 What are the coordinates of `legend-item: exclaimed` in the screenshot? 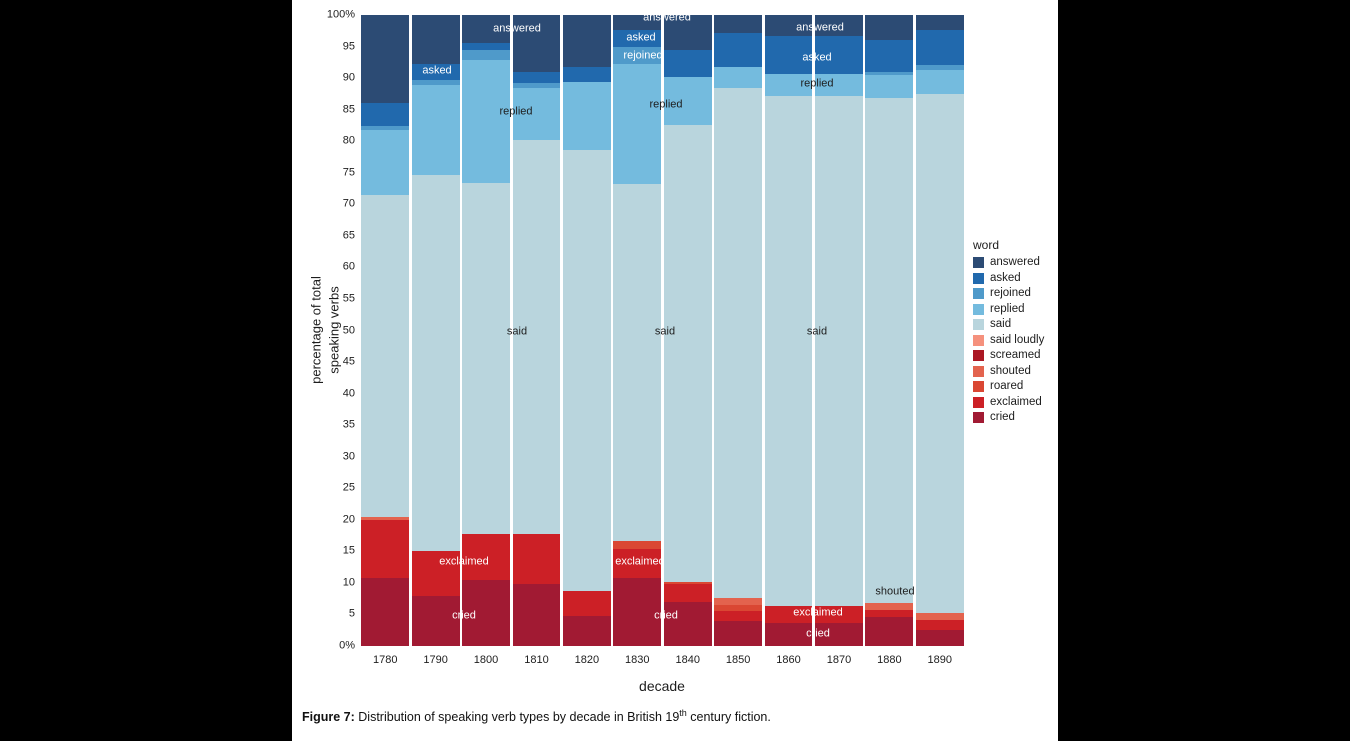 It's located at (1008, 403).